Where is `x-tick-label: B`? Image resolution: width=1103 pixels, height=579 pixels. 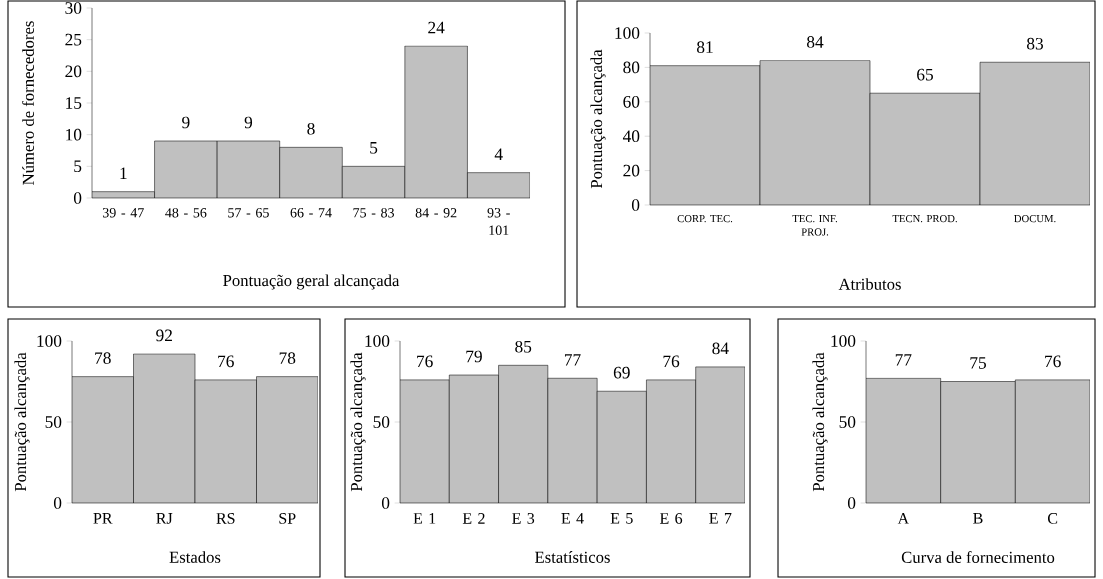
x-tick-label: B is located at coordinates (978, 518).